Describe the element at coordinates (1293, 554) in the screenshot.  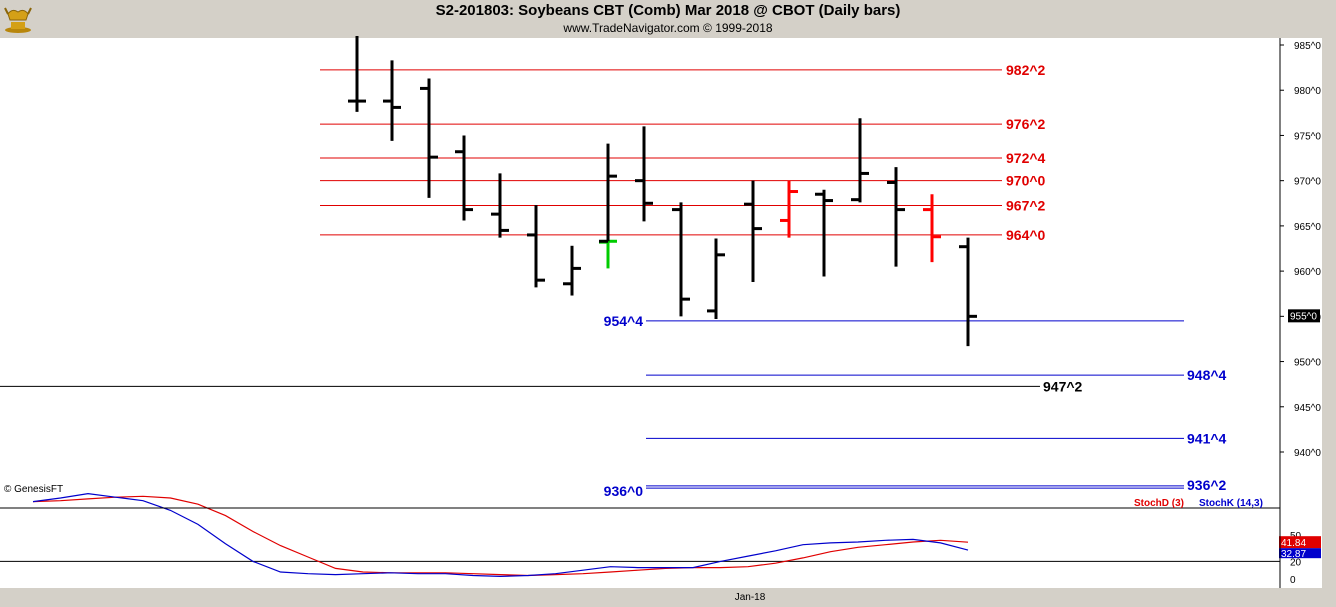
I see `stochk-last-label: 32.87` at that location.